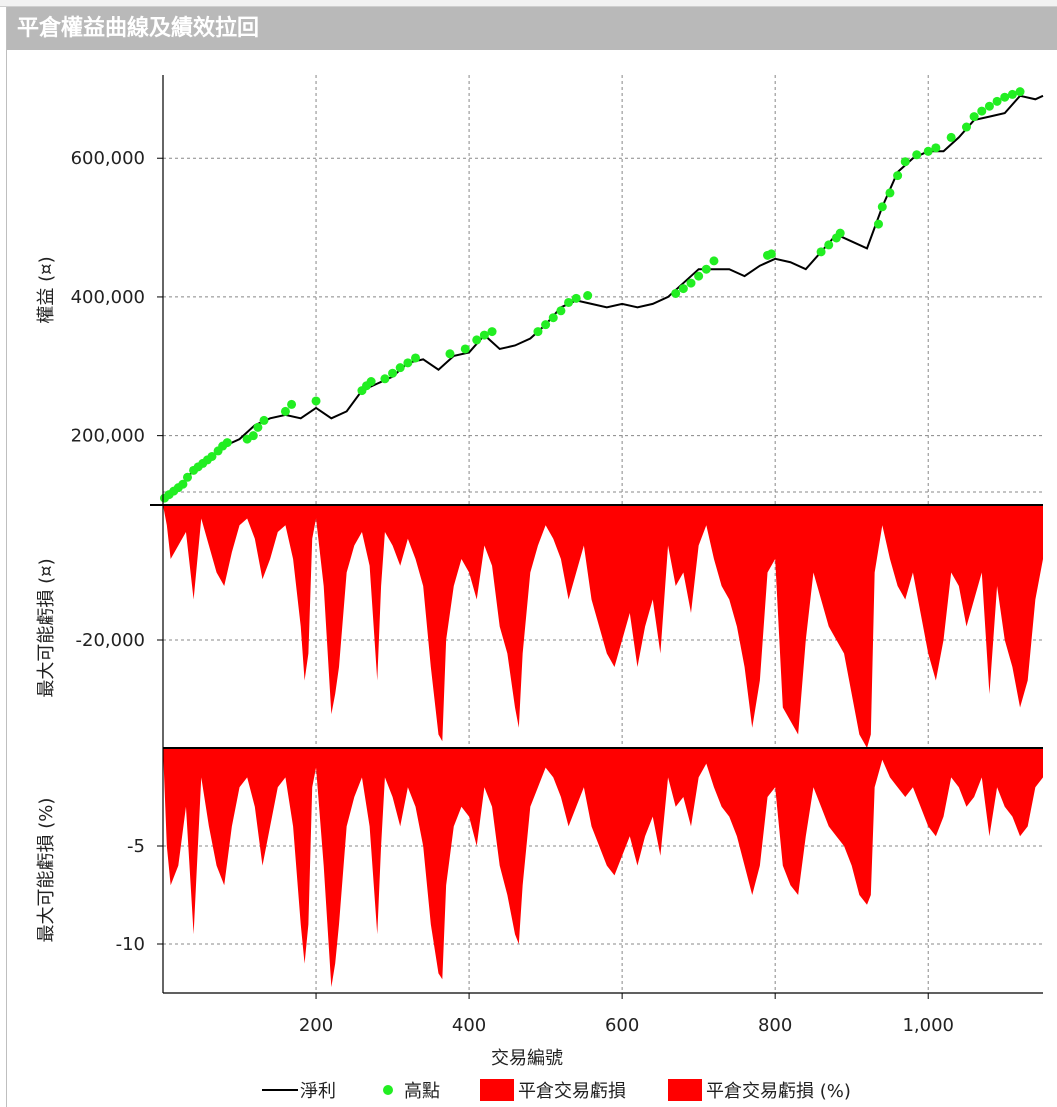  What do you see at coordinates (318, 1091) in the screenshot?
I see `legend-item-label: 淨利` at bounding box center [318, 1091].